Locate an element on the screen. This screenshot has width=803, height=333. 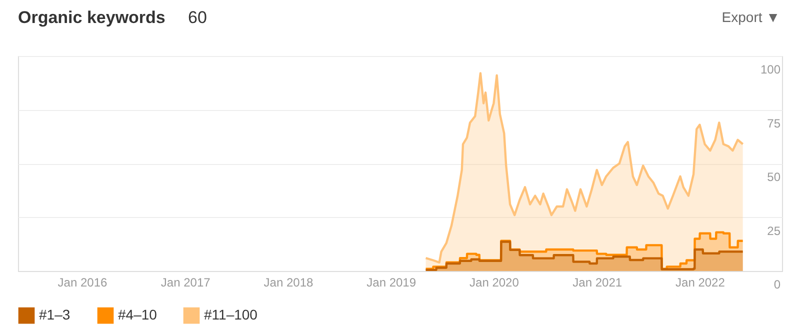
y-tick-label: 75 is located at coordinates (774, 123).